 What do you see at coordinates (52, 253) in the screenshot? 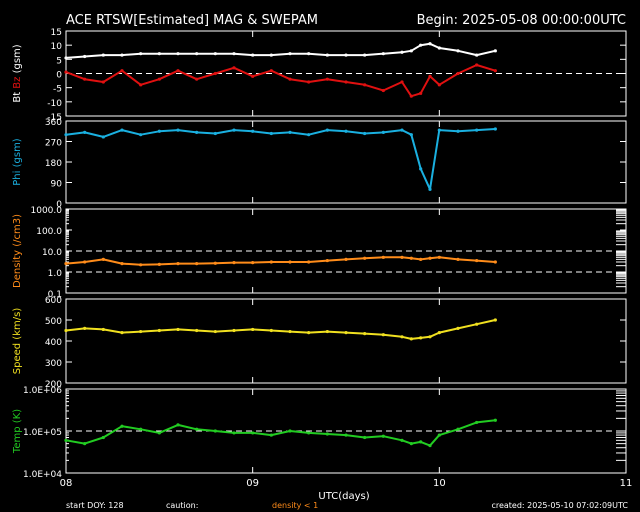
I see `y-tick-label: 10.0` at bounding box center [52, 253].